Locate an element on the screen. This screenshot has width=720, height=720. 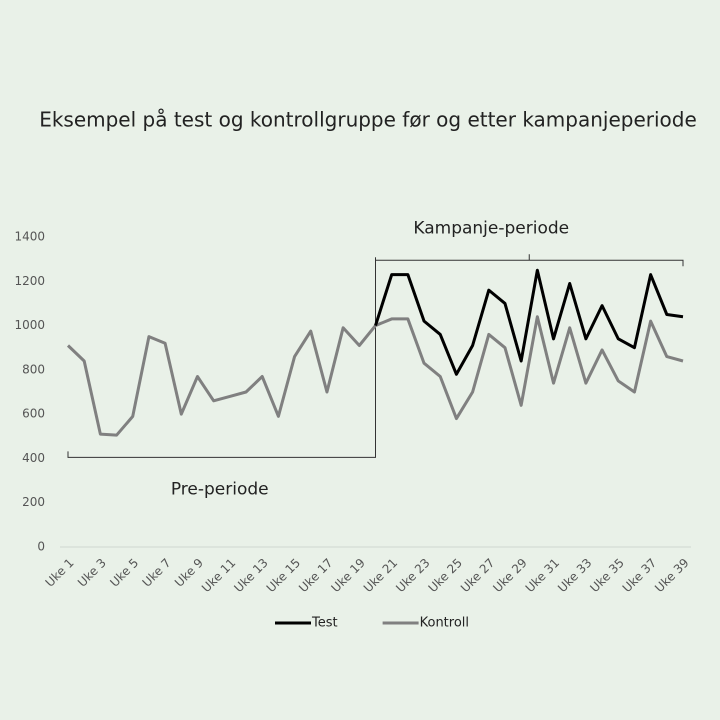
y-tick-label: 400 is located at coordinates (33, 458).